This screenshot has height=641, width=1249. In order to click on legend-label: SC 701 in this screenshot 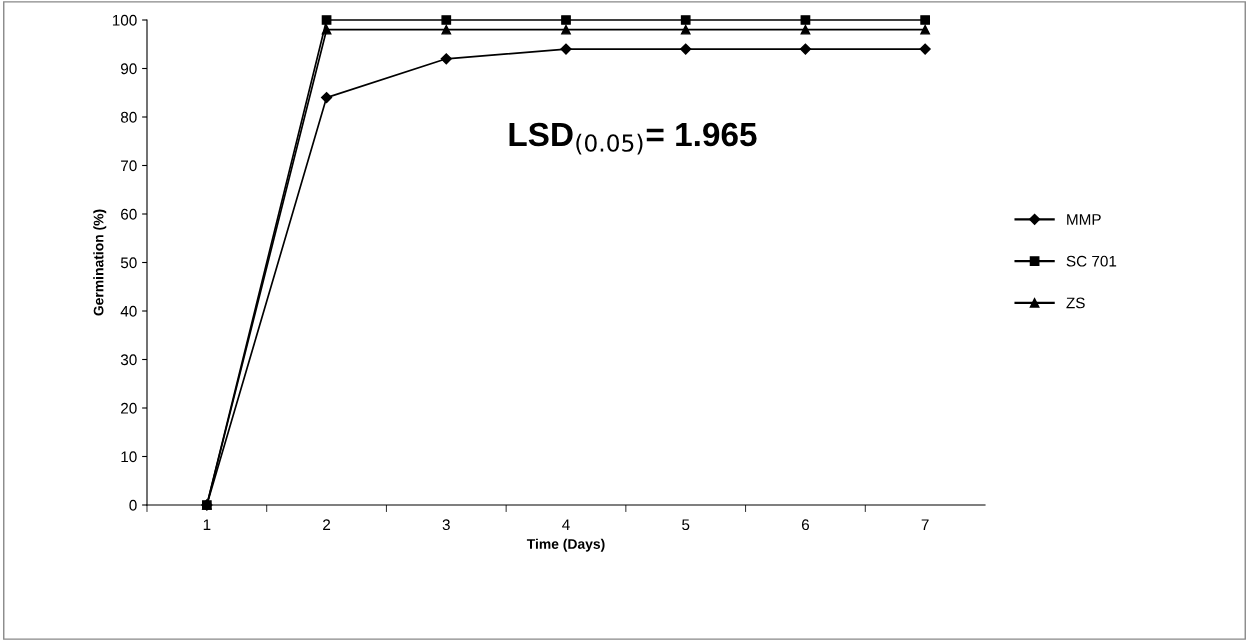, I will do `click(1091, 261)`.